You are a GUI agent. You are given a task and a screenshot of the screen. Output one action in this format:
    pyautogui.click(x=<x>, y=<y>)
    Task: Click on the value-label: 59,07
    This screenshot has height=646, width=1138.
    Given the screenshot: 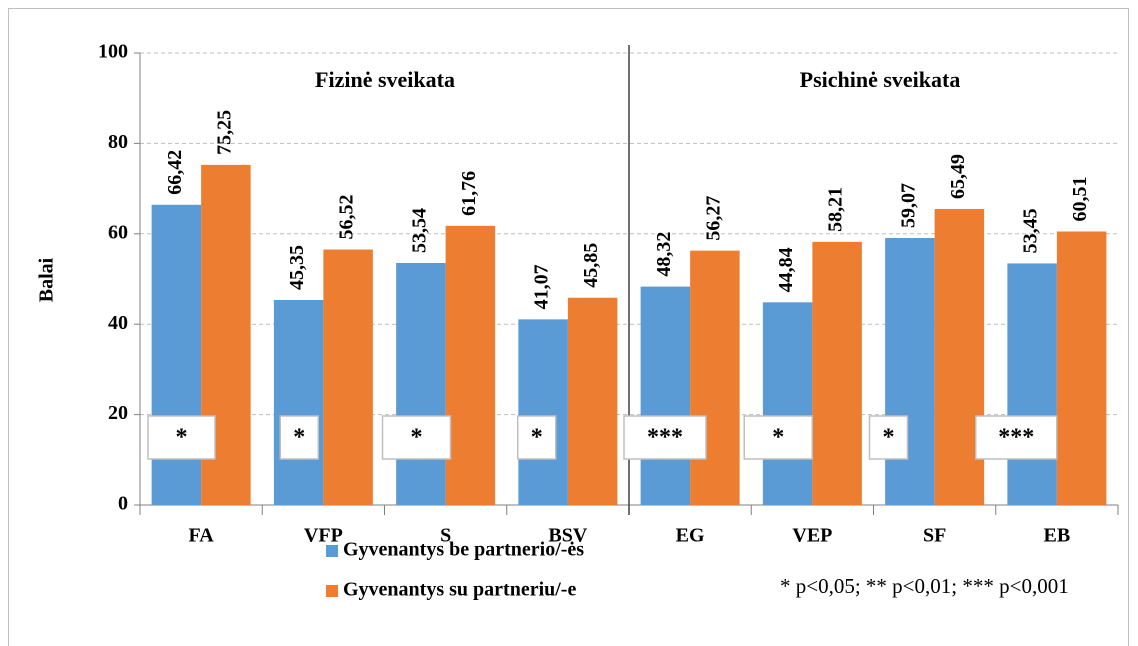 What is the action you would take?
    pyautogui.click(x=908, y=205)
    